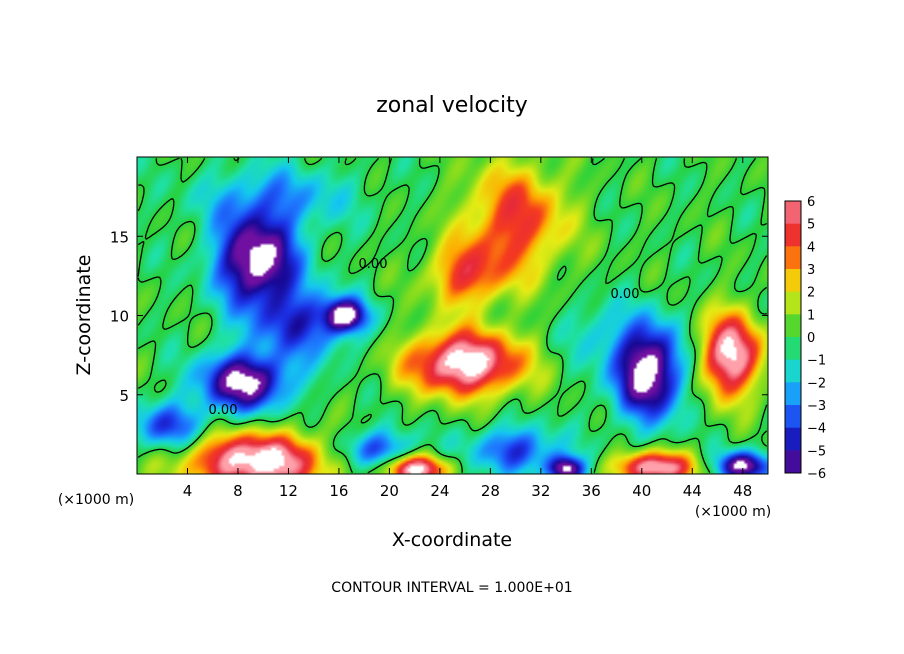 This screenshot has height=654, width=904. I want to click on colorbar-label: −6, so click(816, 474).